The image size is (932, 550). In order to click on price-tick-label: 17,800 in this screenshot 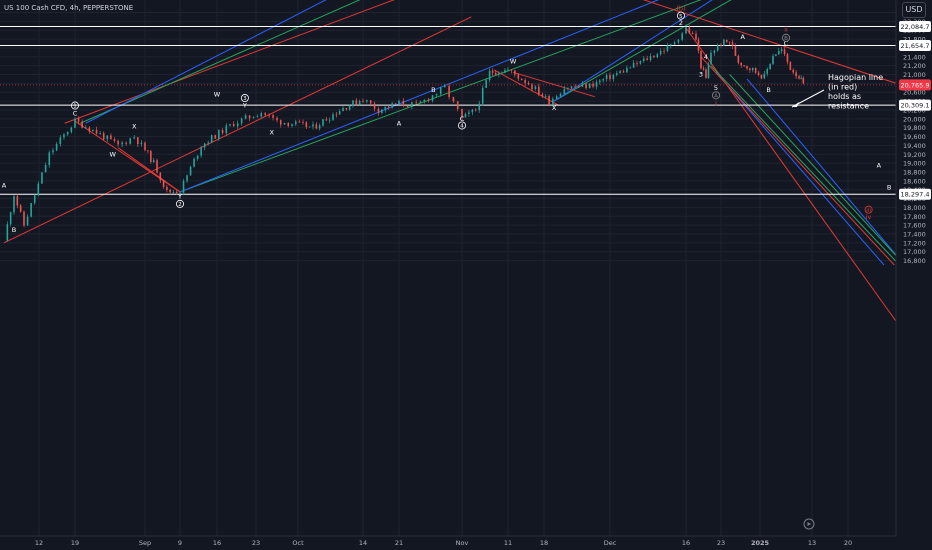, I will do `click(914, 217)`.